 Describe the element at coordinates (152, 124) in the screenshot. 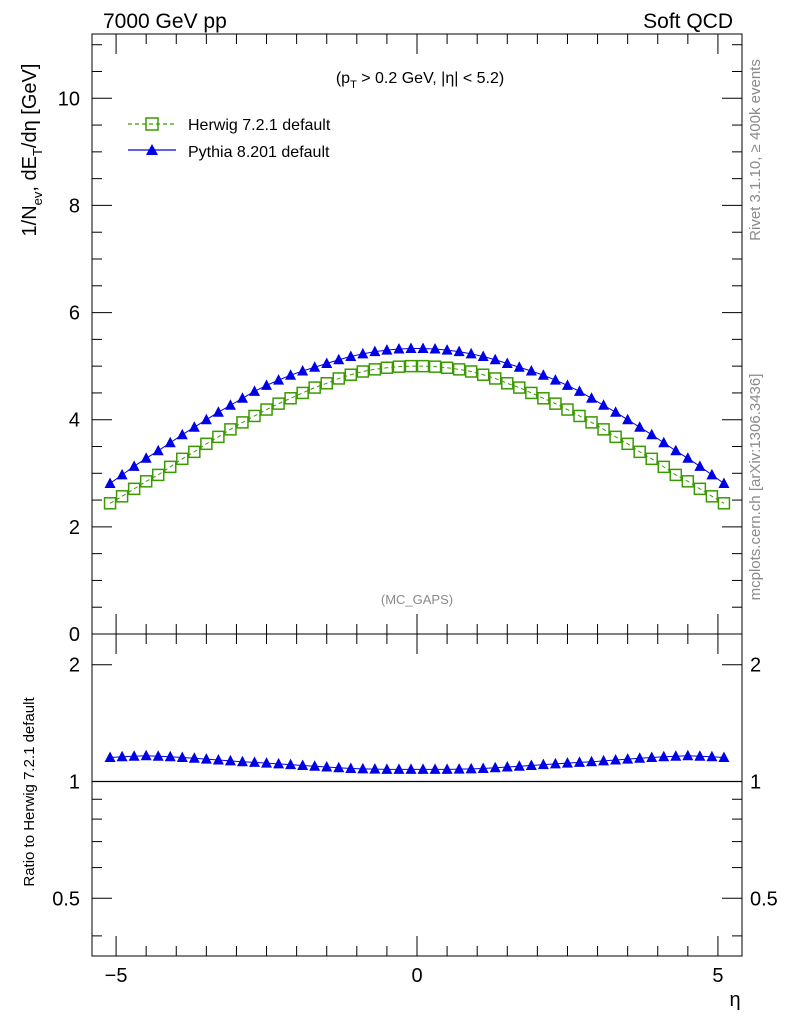

I see `legend-herwig-marker` at that location.